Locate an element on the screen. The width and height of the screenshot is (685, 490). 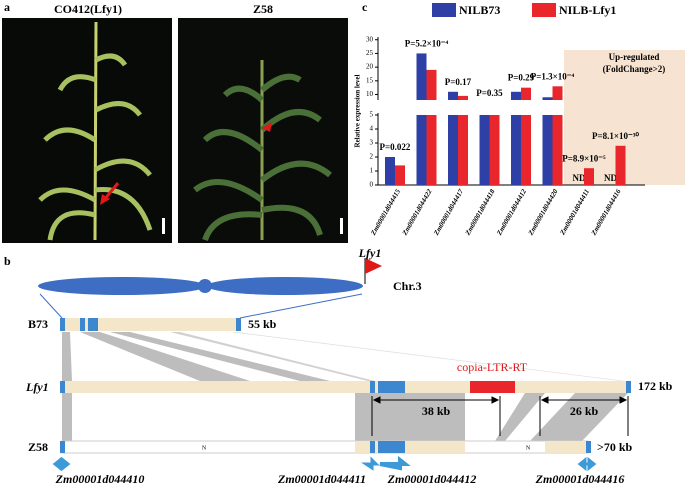
legend-label: NILB73 is located at coordinates (479, 10).